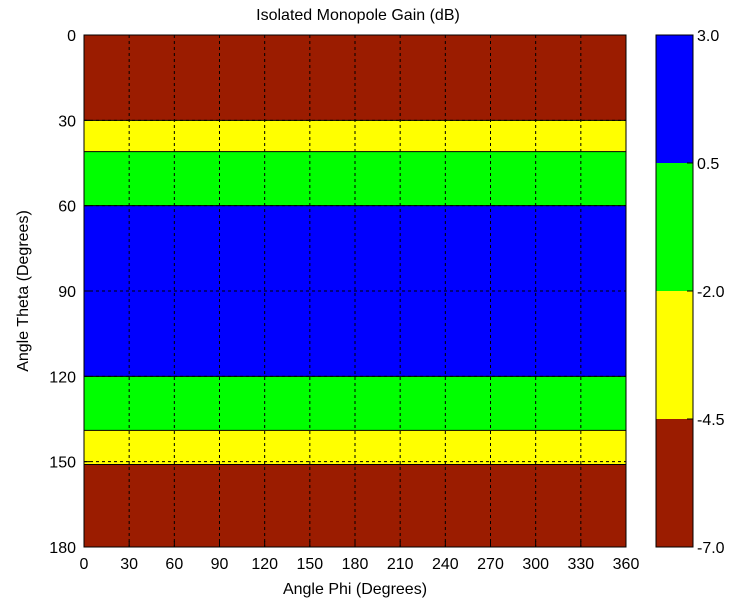 Image resolution: width=734 pixels, height=601 pixels. Describe the element at coordinates (309, 564) in the screenshot. I see `x-tick-label-5: 150` at that location.